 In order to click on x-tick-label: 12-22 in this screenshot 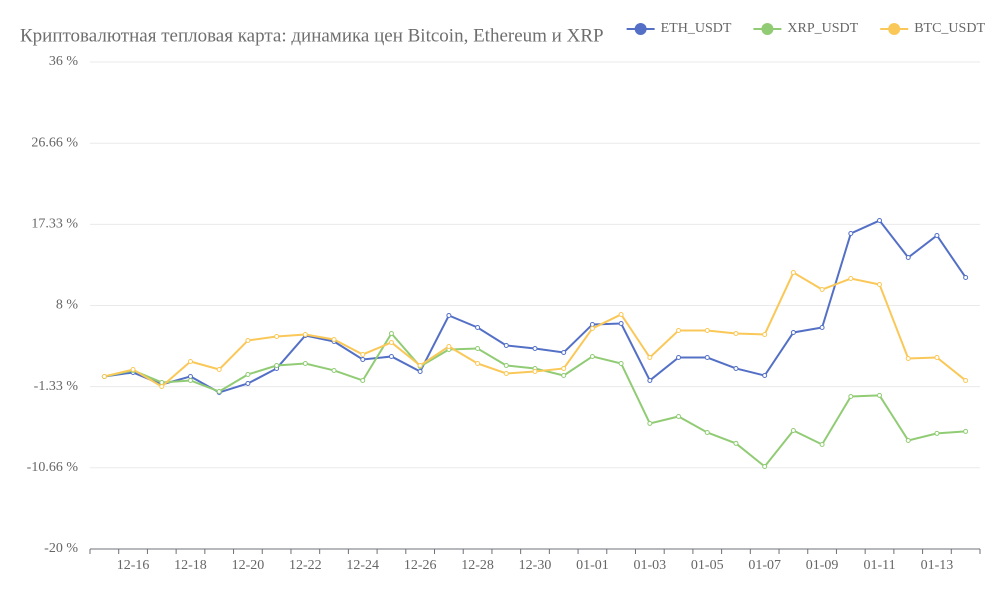, I will do `click(305, 565)`.